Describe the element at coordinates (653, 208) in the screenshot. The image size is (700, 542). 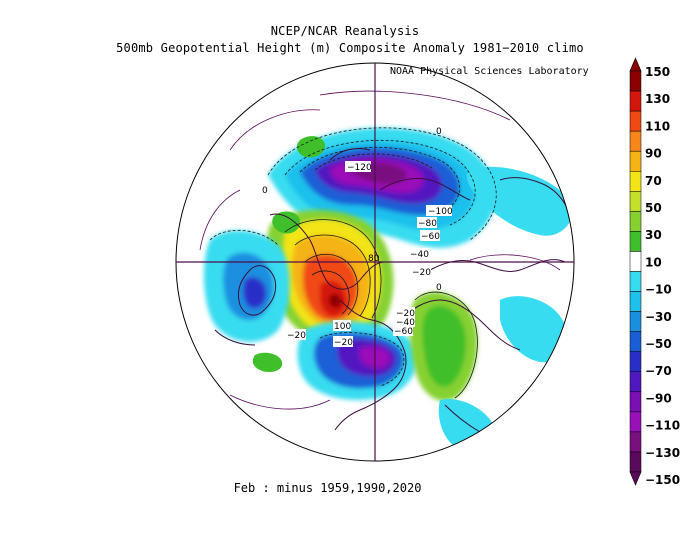
I see `colorbar-label: 50` at that location.